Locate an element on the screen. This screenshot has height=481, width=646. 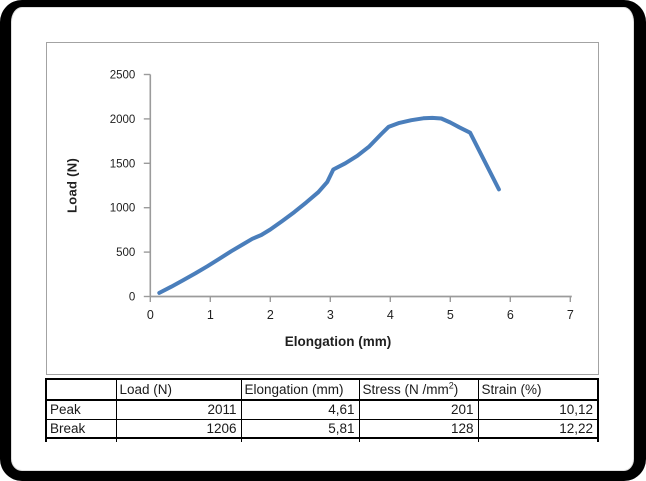
y-axis-title: Load (N) is located at coordinates (72, 185).